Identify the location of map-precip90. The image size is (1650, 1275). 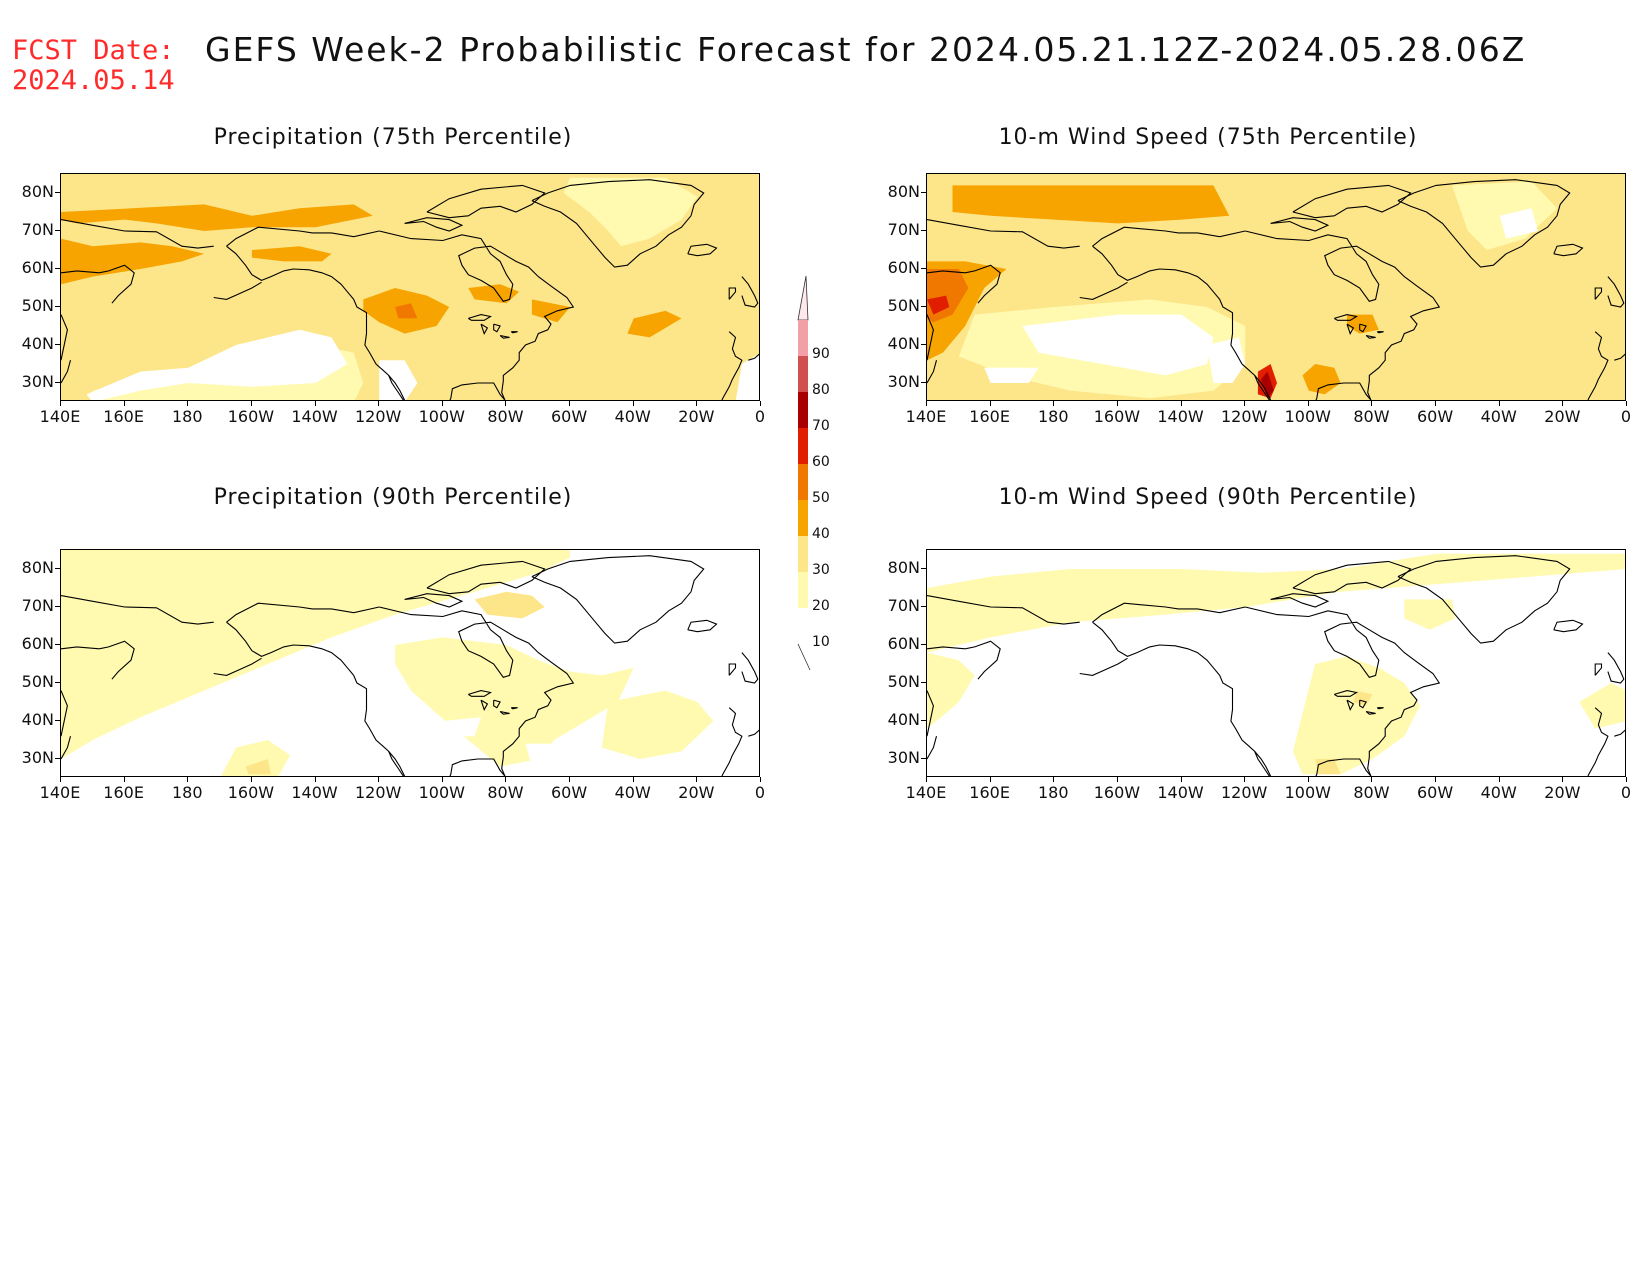
(410, 663).